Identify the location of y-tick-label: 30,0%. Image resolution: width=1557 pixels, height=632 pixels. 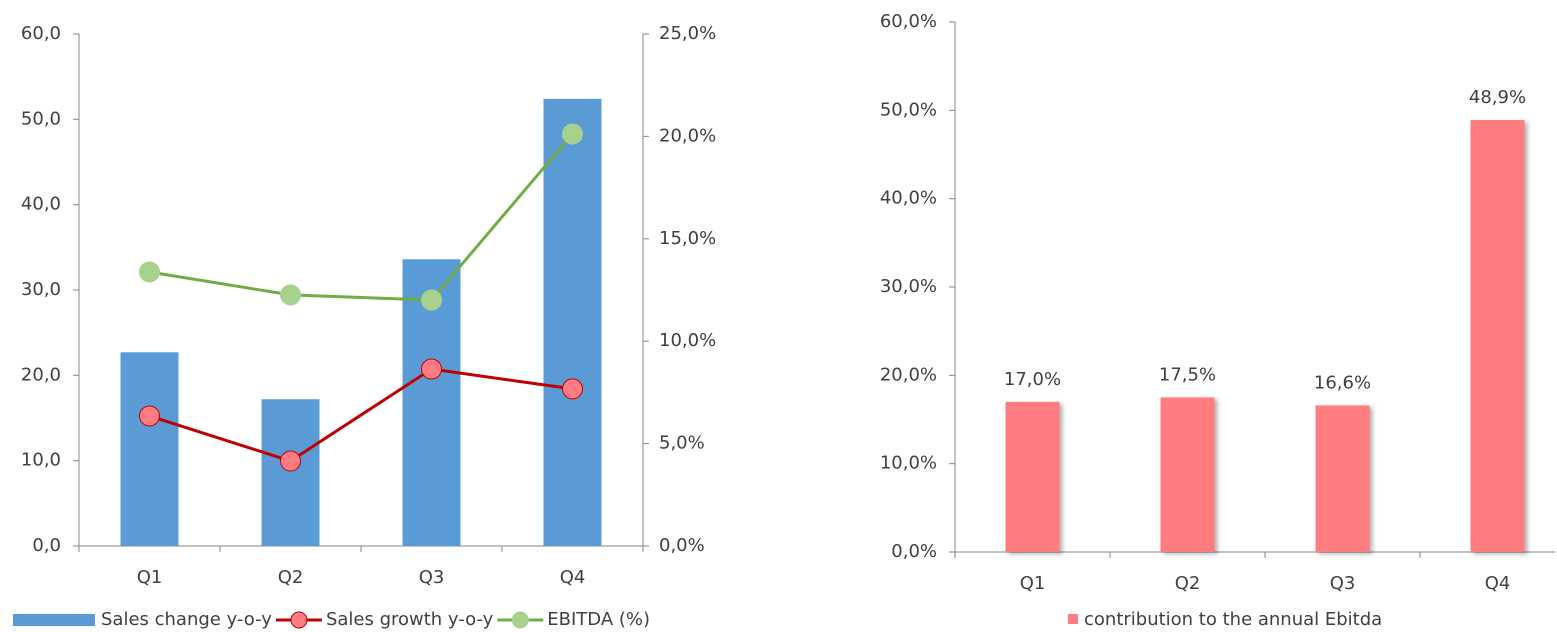
(908, 286).